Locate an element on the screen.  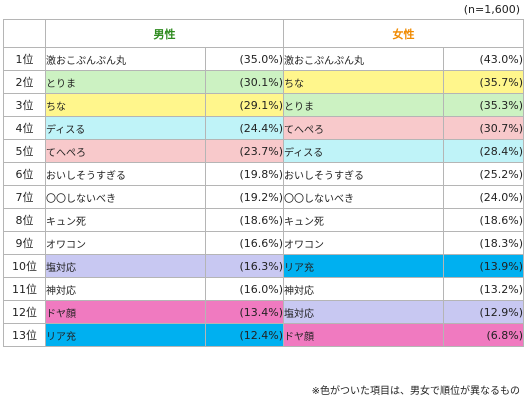
header-row: 男性 女性 is located at coordinates (263, 33).